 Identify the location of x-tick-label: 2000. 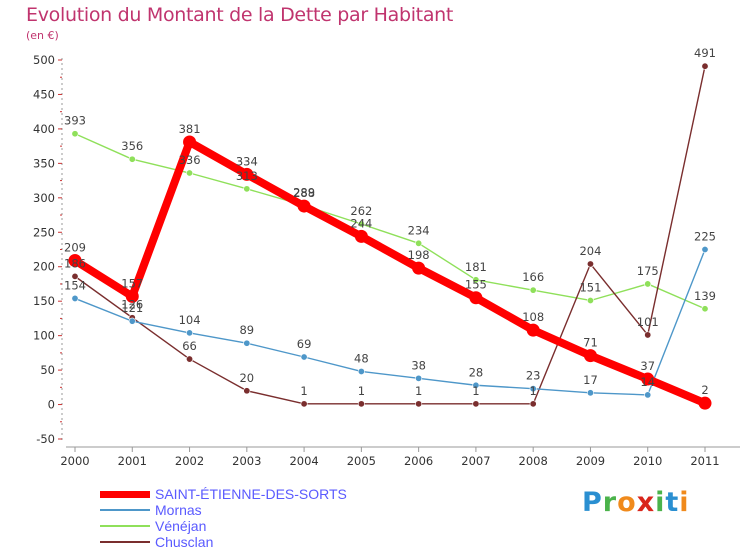
(74, 461).